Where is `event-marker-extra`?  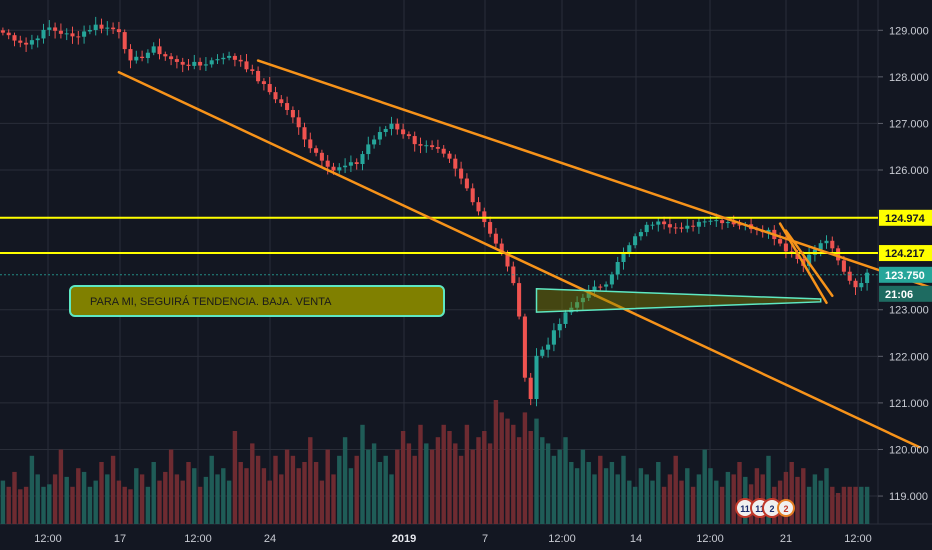
event-marker-extra is located at coordinates (786, 508).